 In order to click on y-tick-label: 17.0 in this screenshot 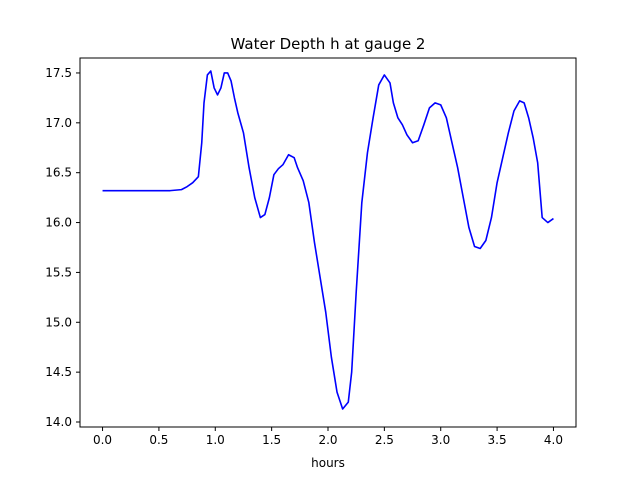, I will do `click(58, 123)`.